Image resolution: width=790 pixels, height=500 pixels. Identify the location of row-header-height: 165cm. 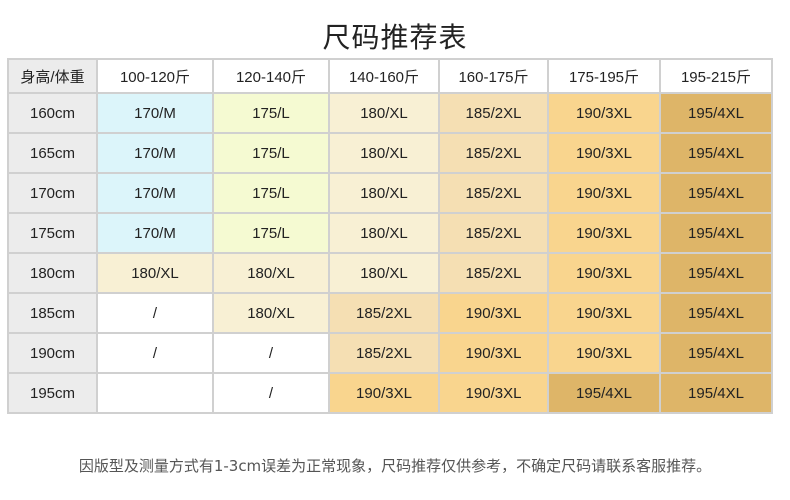
(52, 153).